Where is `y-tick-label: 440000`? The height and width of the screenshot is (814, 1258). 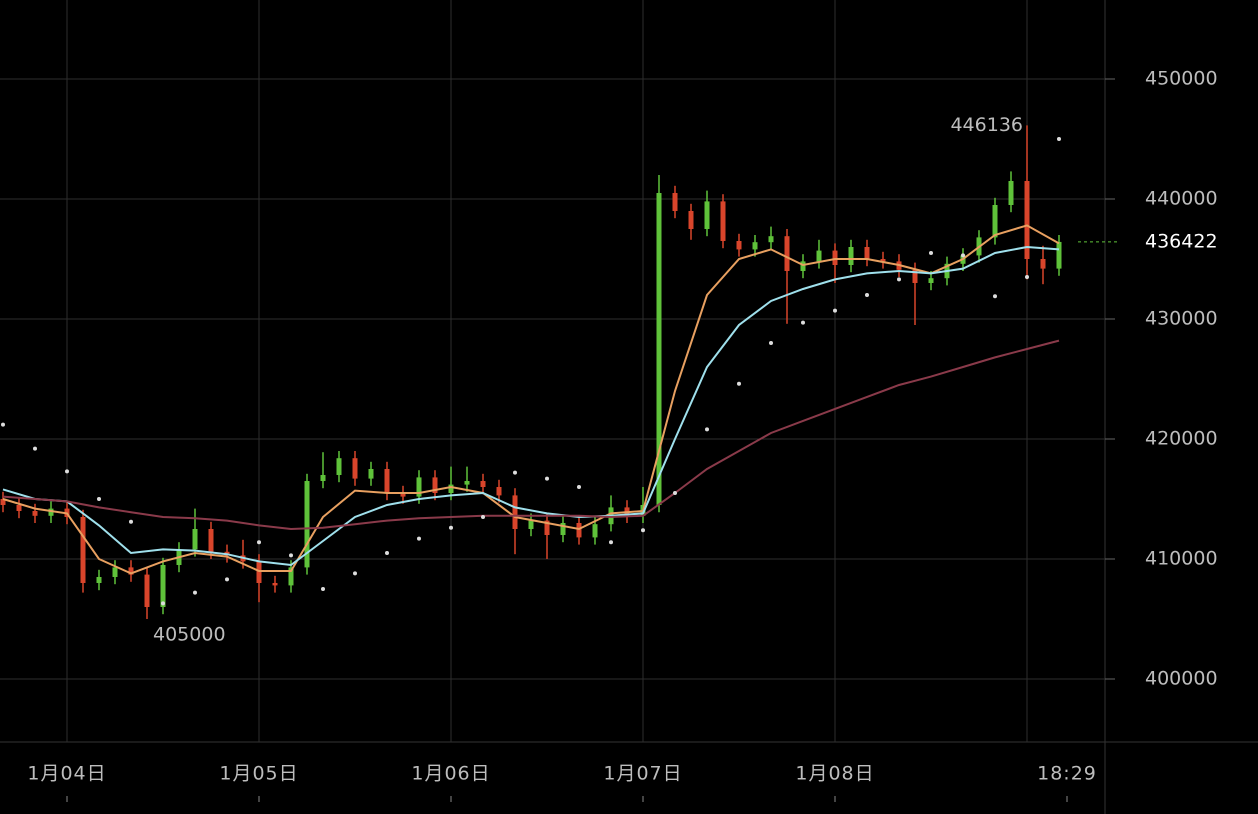
y-tick-label: 440000 is located at coordinates (1181, 198).